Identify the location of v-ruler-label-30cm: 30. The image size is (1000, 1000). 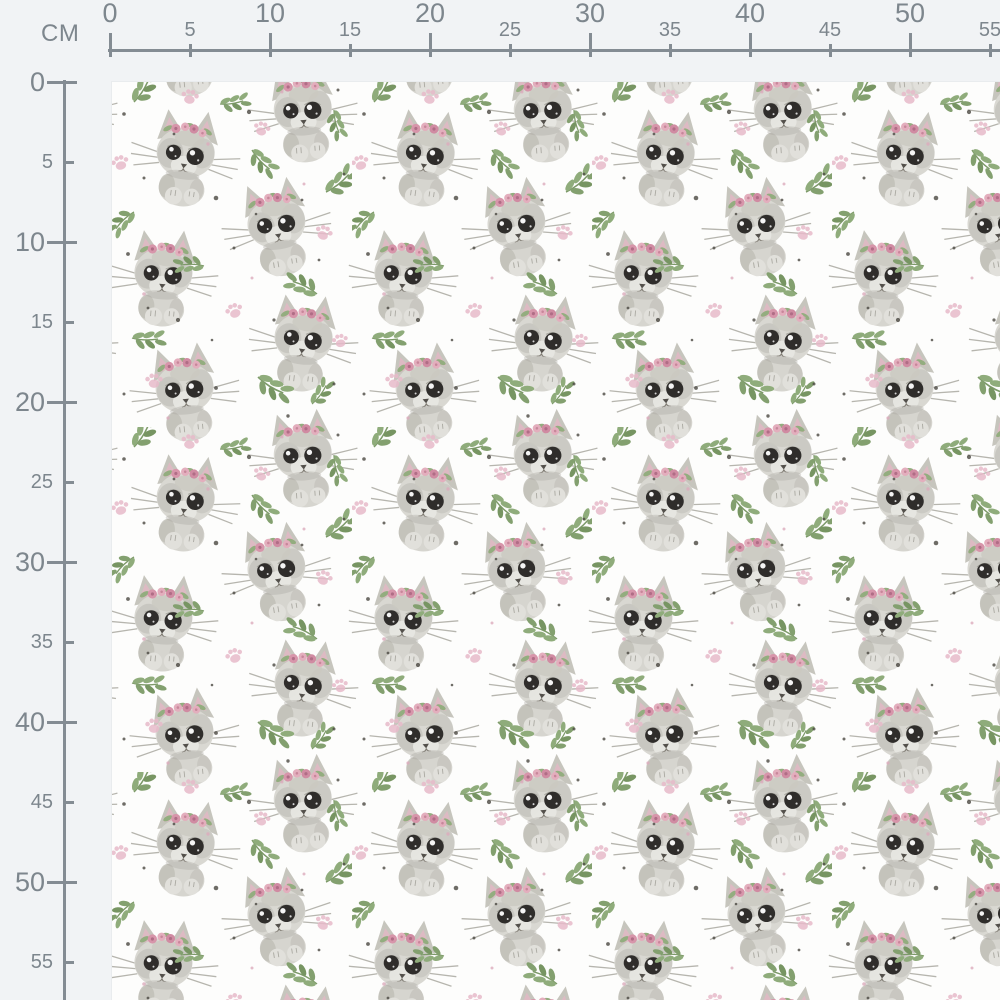
(29, 562).